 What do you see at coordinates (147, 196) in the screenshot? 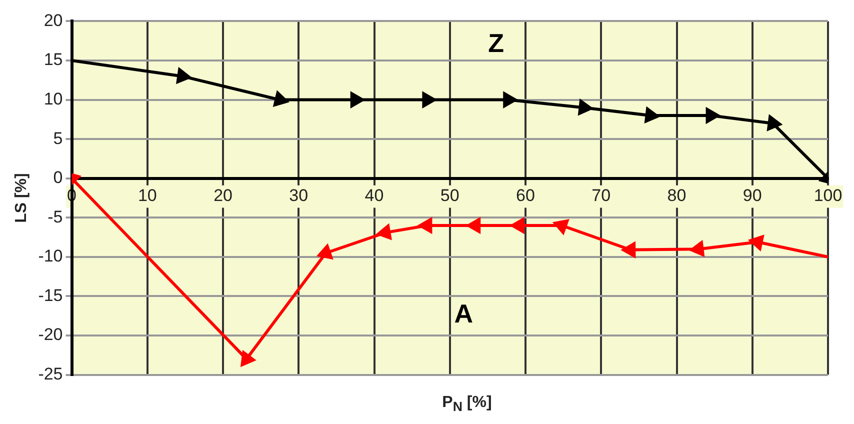
I see `x-tick-label: 10` at bounding box center [147, 196].